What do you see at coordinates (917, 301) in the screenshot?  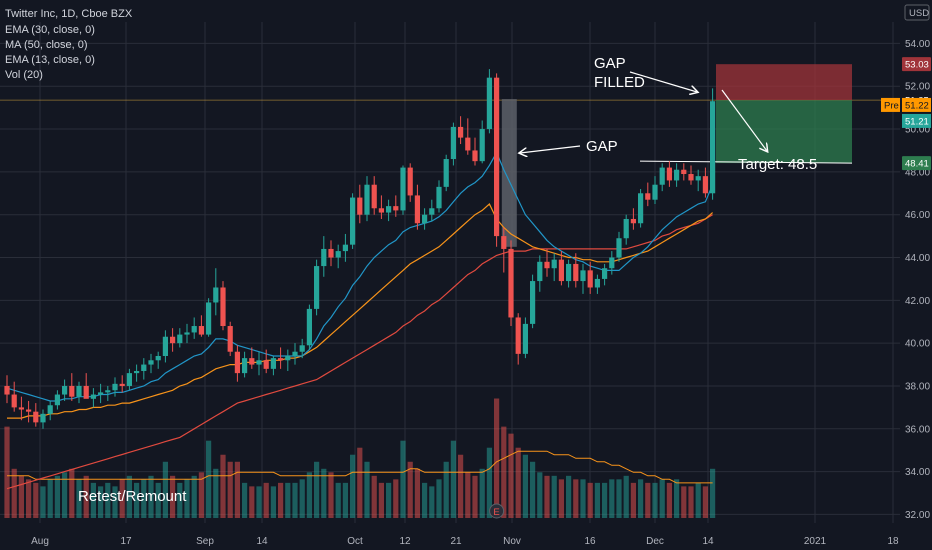 I see `y-tick-label: 42.00` at bounding box center [917, 301].